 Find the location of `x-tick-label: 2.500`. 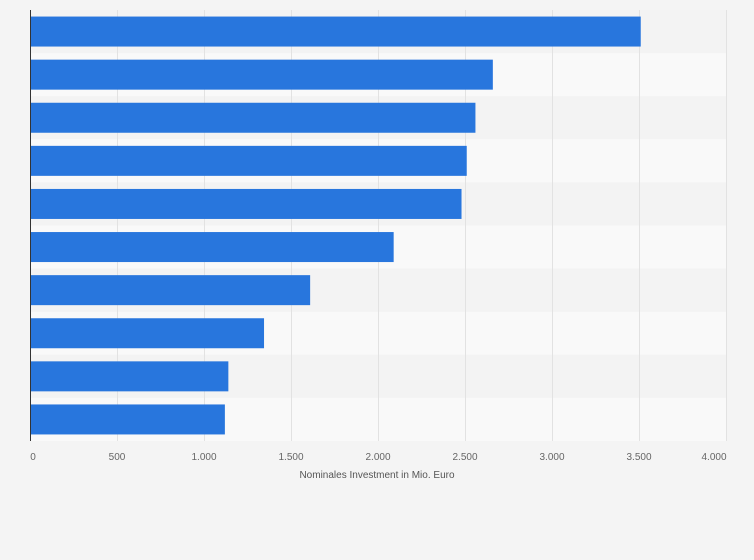

x-tick-label: 2.500 is located at coordinates (464, 457).